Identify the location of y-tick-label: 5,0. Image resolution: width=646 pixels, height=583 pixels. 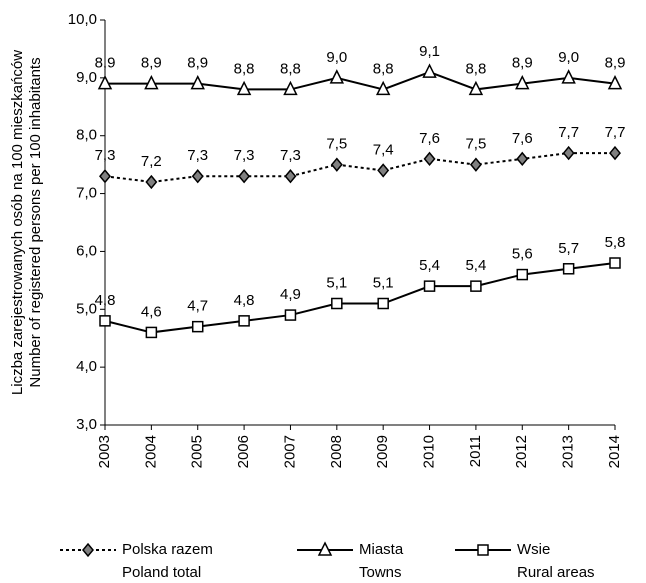
(86, 308).